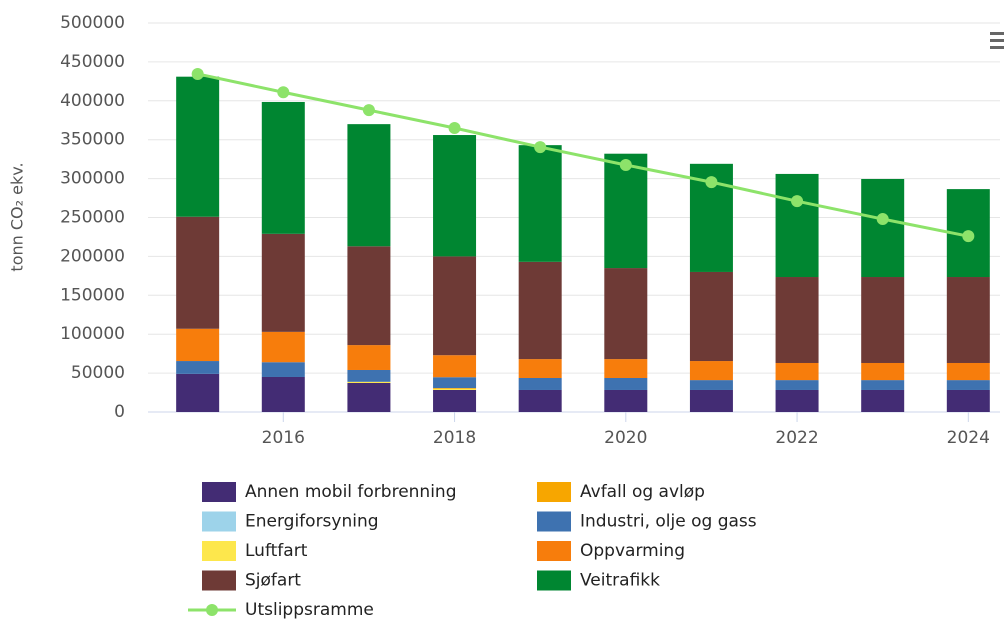 This screenshot has width=1004, height=620. I want to click on y-axis-label: tonn CO₂ ekv., so click(17, 216).